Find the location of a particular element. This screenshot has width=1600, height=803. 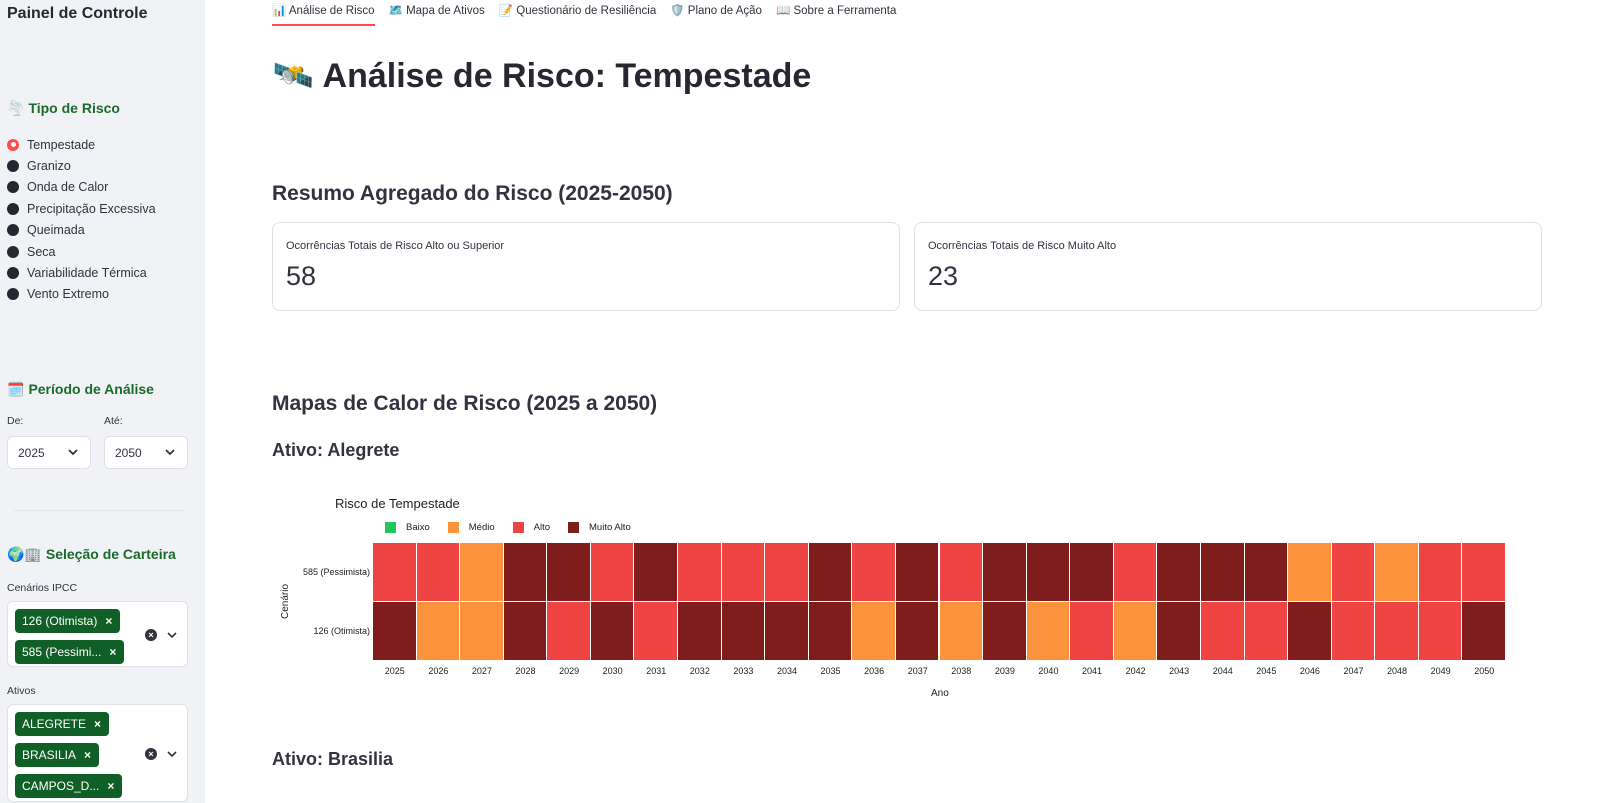

asset-tag: CAMPOS_D... × is located at coordinates (69, 786).